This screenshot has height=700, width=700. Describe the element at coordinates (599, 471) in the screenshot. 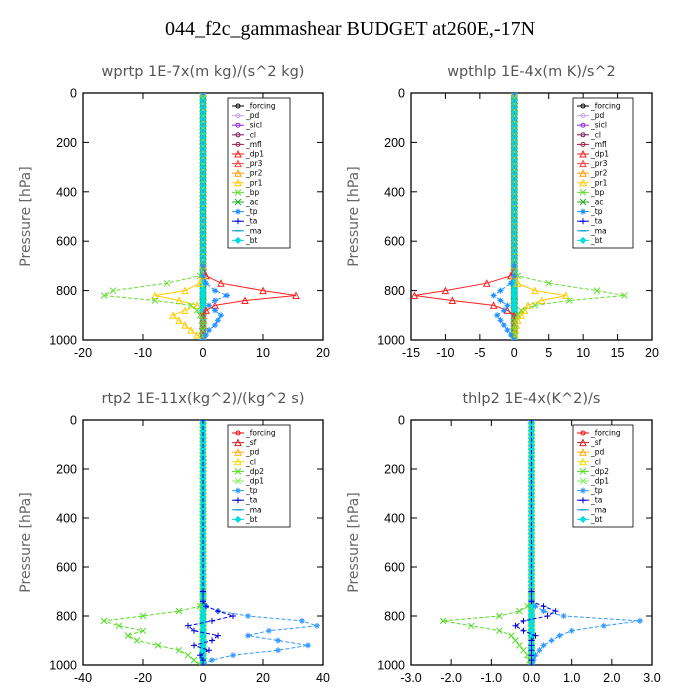

I see `legend-label: _dp2` at that location.